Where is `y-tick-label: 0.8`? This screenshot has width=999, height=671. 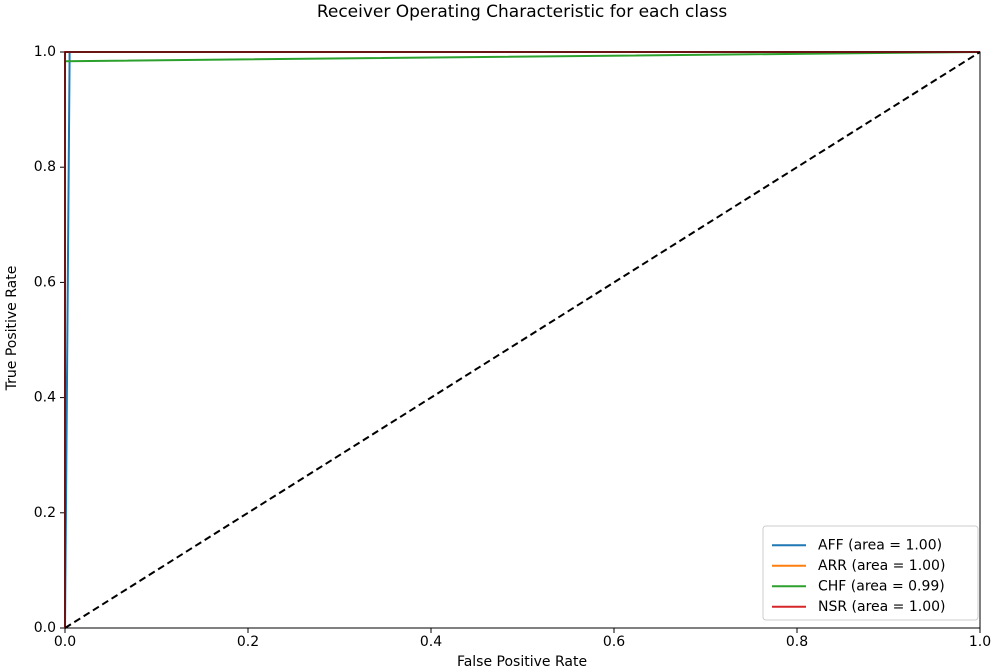
y-tick-label: 0.8 is located at coordinates (45, 167).